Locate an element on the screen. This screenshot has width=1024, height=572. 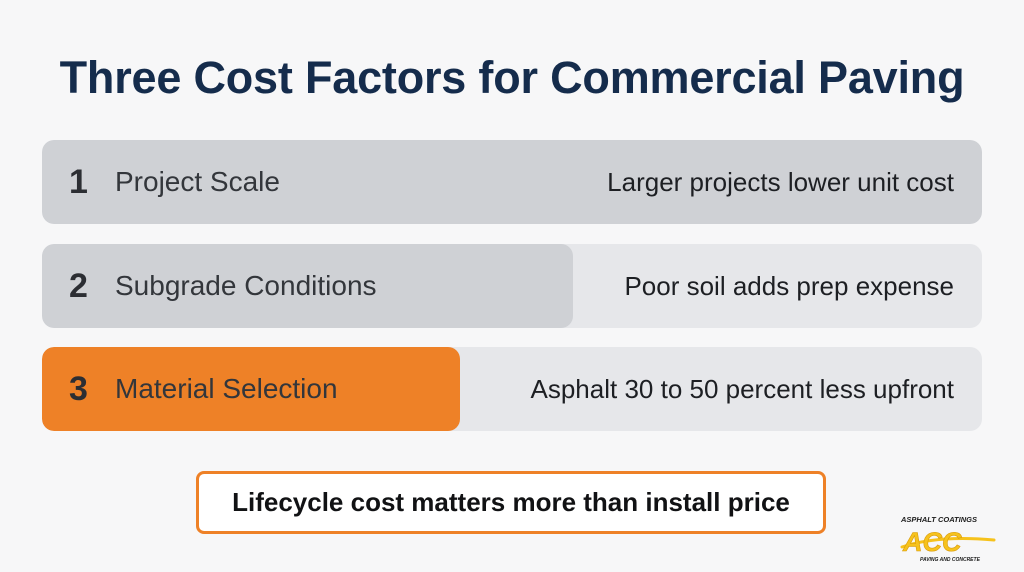
factor-label: Subgrade Conditions is located at coordinates (246, 285).